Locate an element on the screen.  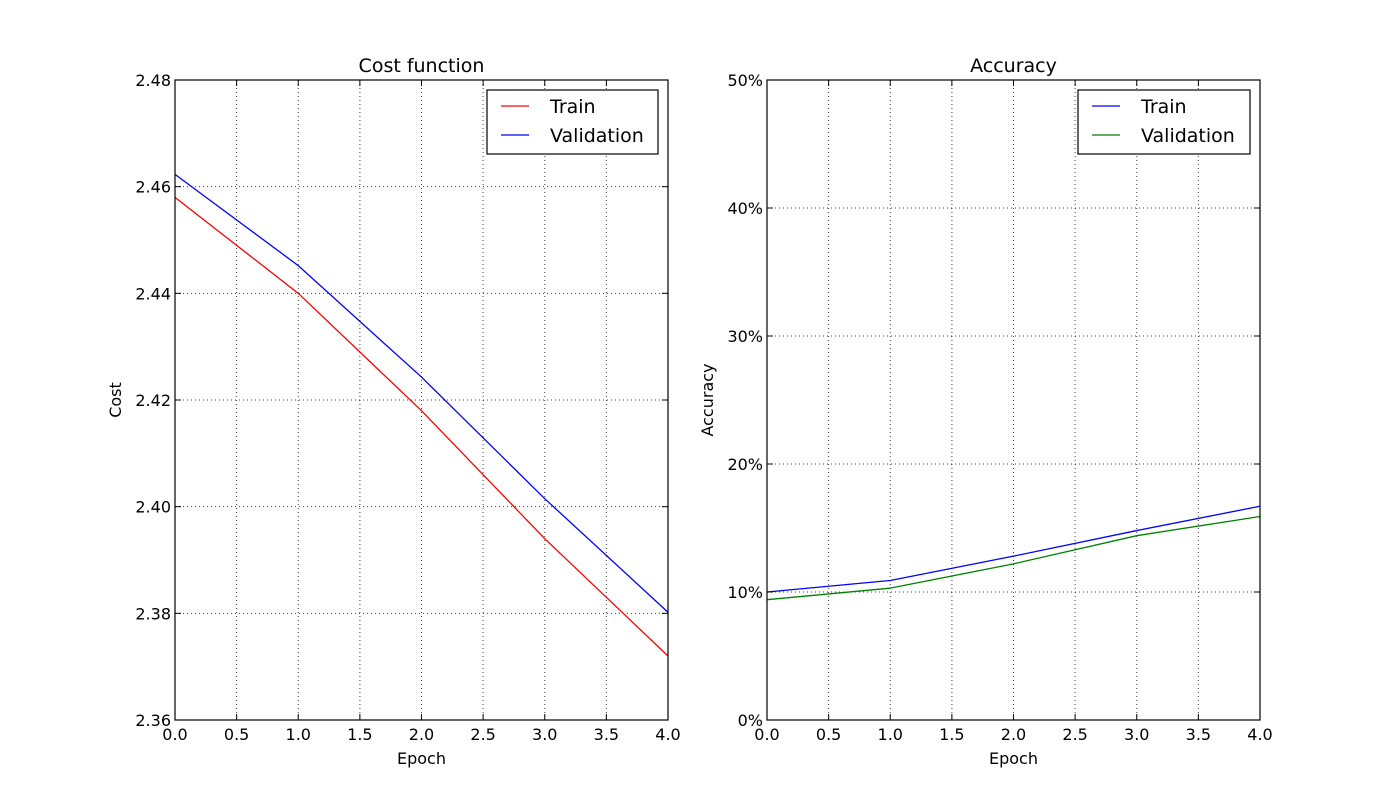
accuracy-x-tick-label: 2.0 is located at coordinates (1013, 734).